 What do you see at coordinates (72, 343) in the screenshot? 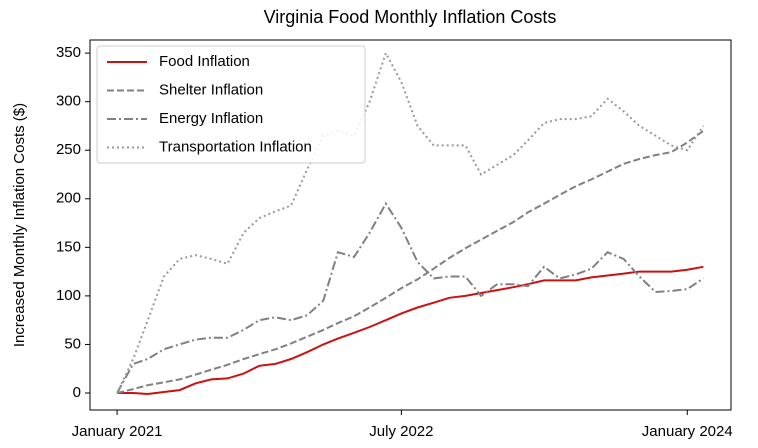
I see `y-tick-label: 50` at bounding box center [72, 343].